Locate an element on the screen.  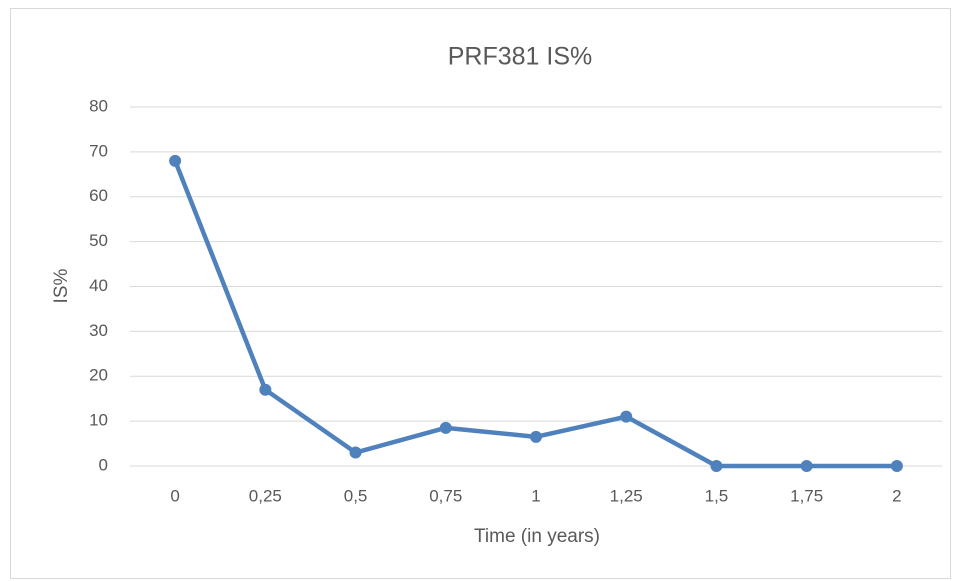
y-tick-label: 20 is located at coordinates (98, 375).